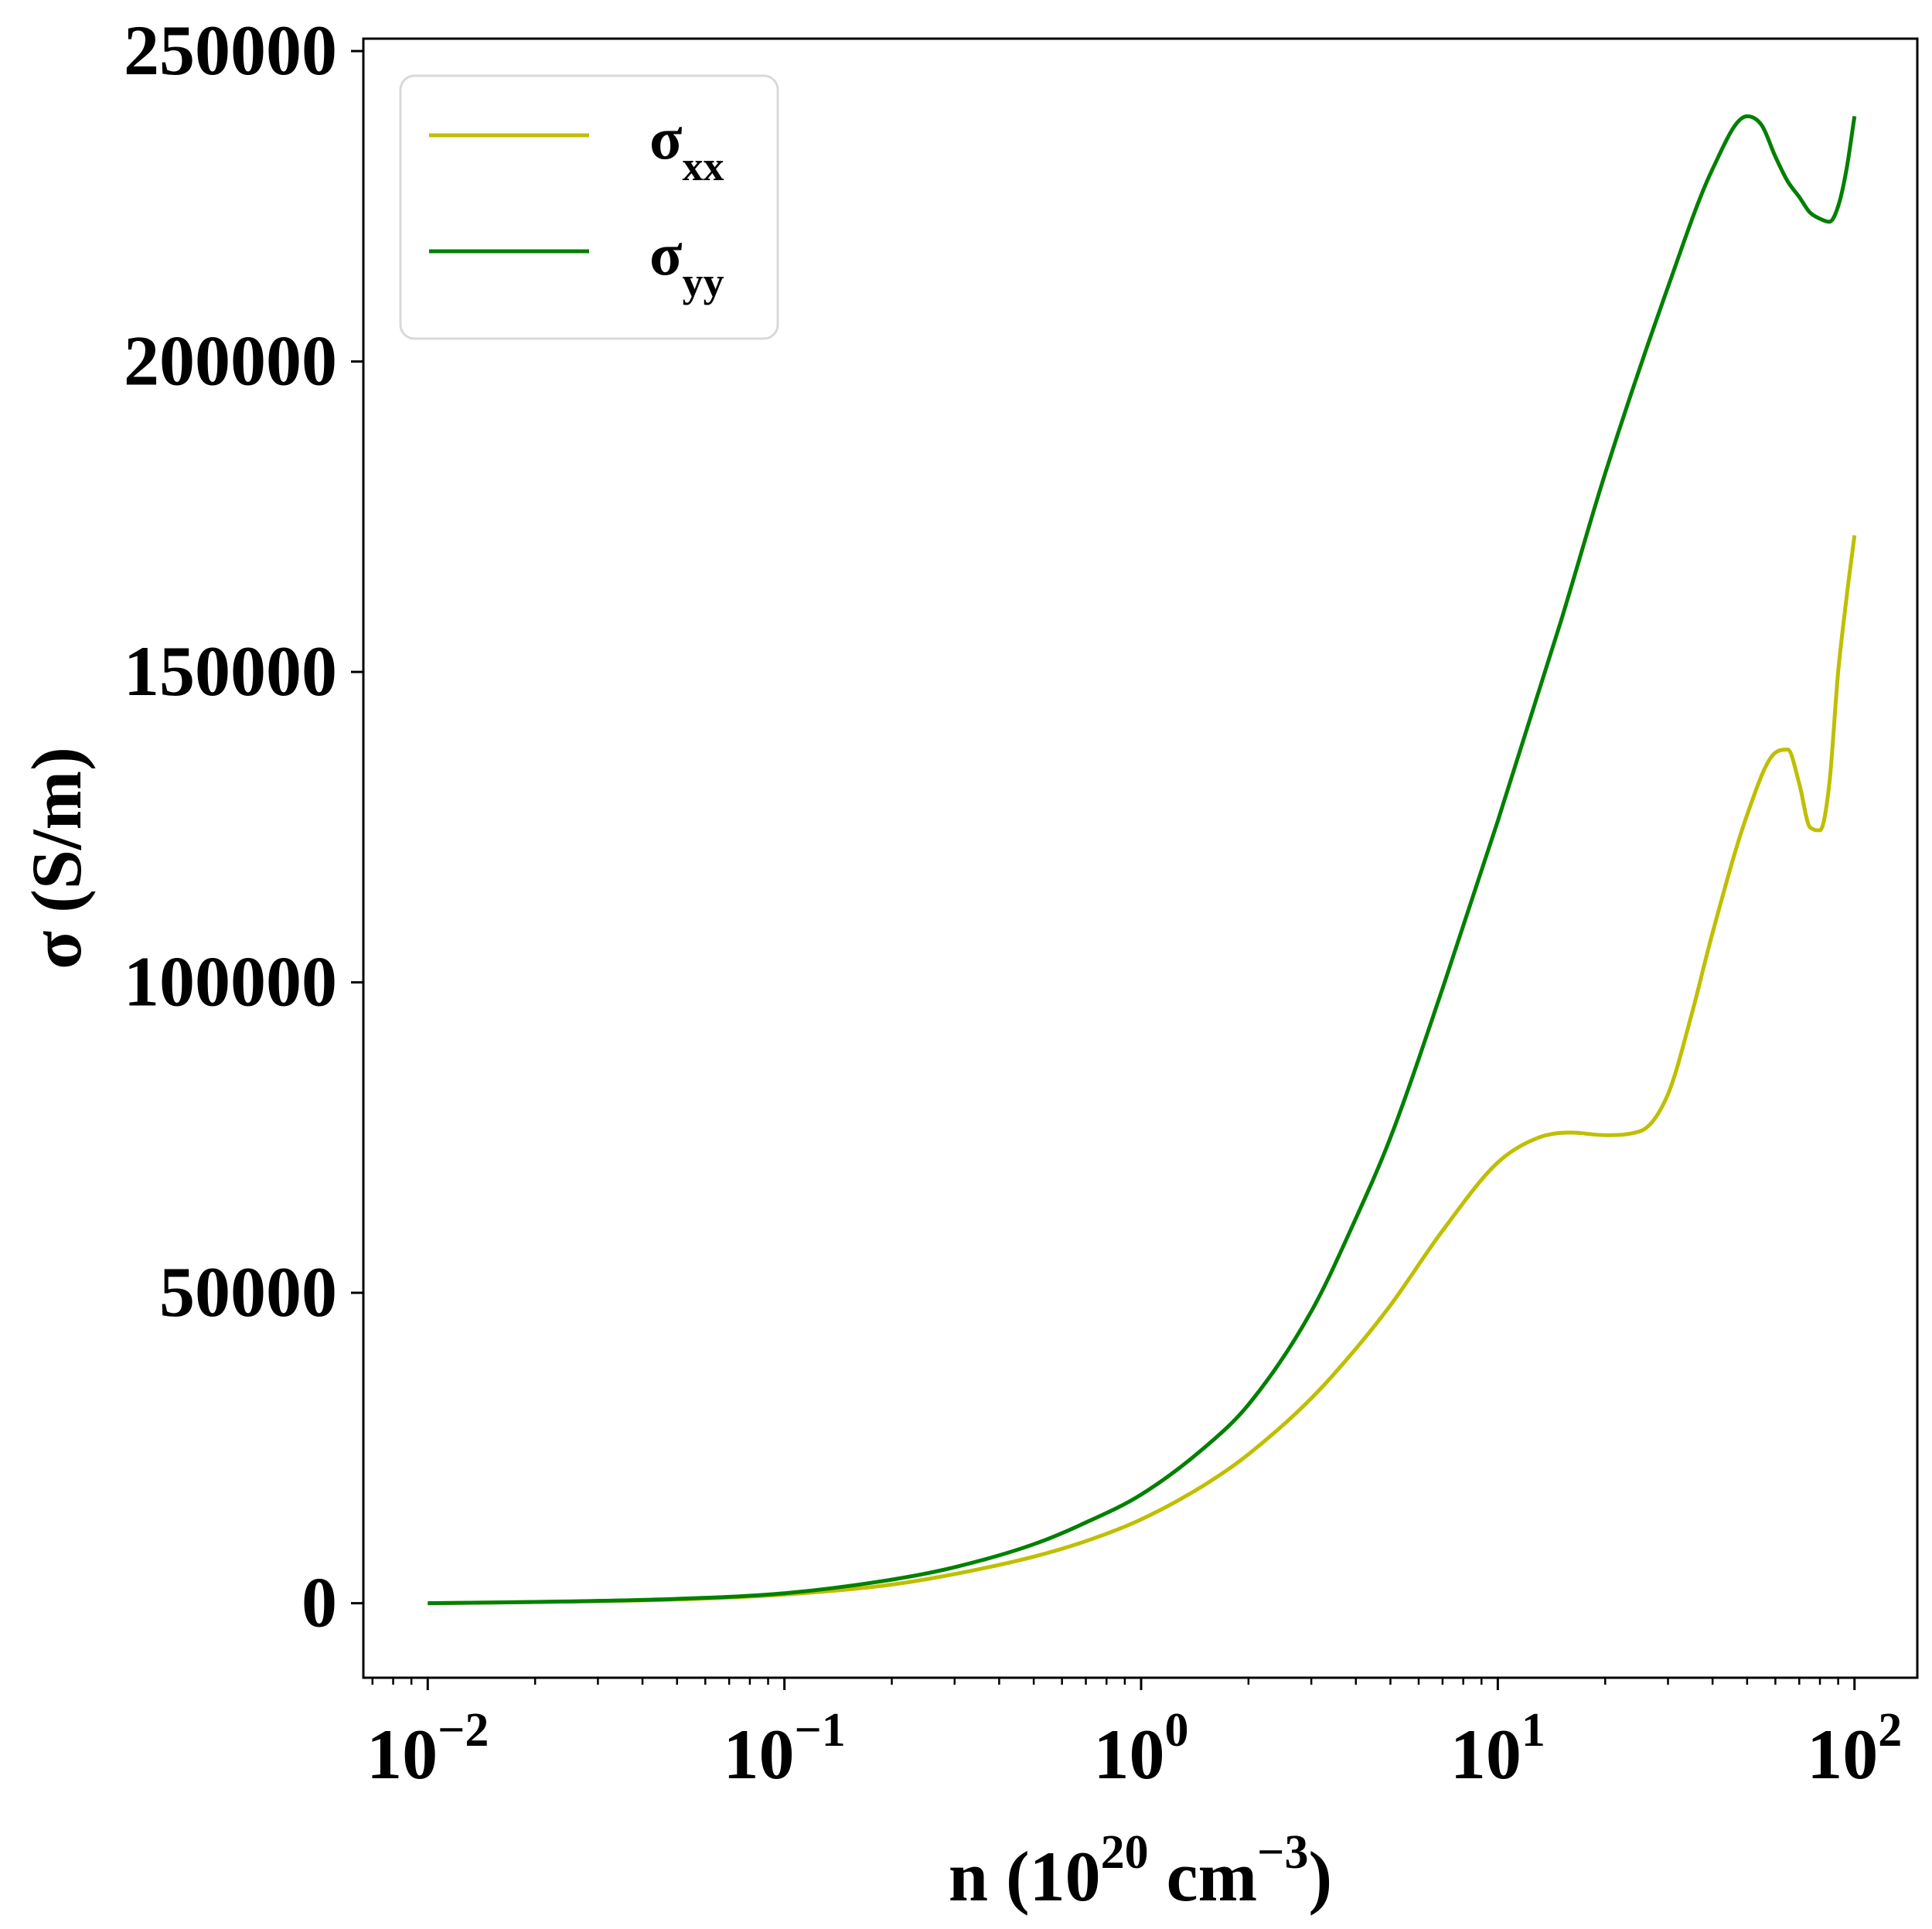  What do you see at coordinates (319, 1602) in the screenshot?
I see `y-tick-label: 0` at bounding box center [319, 1602].